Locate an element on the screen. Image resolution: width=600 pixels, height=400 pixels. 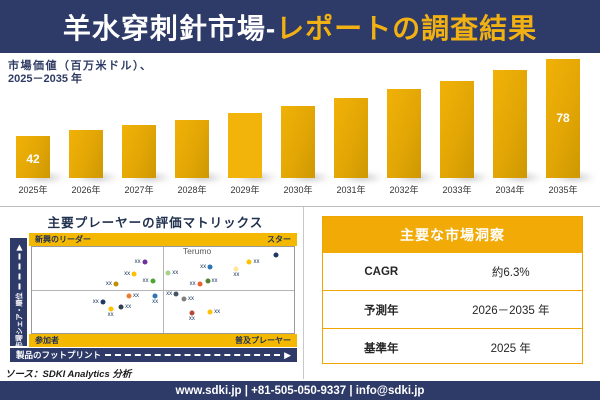
matrix-annotation-terumo: Terumo is located at coordinates (197, 251).